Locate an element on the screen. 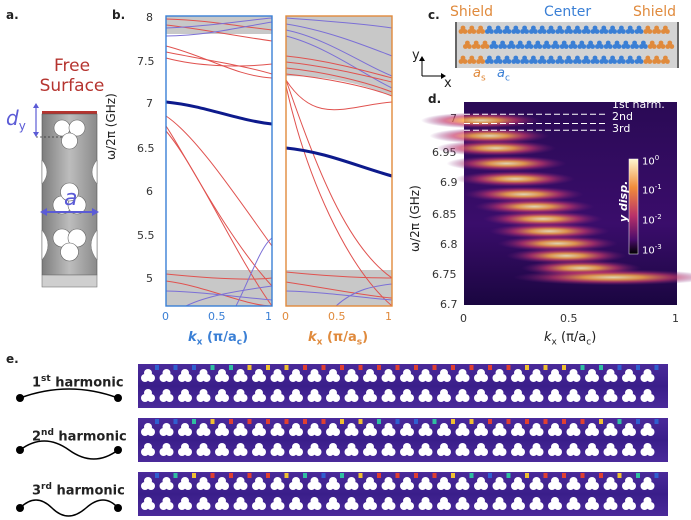 Image resolution: width=691 pixels, height=520 pixels. harmonic-3-sketch is located at coordinates (69, 508).